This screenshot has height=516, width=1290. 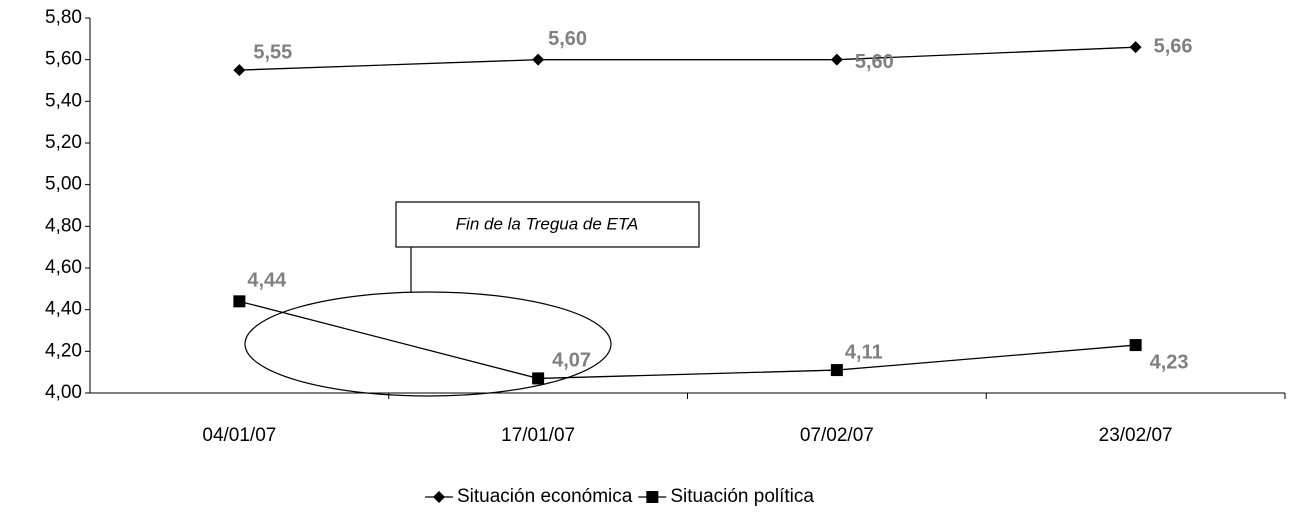 What do you see at coordinates (63, 59) in the screenshot?
I see `y-tick-label: 5,60` at bounding box center [63, 59].